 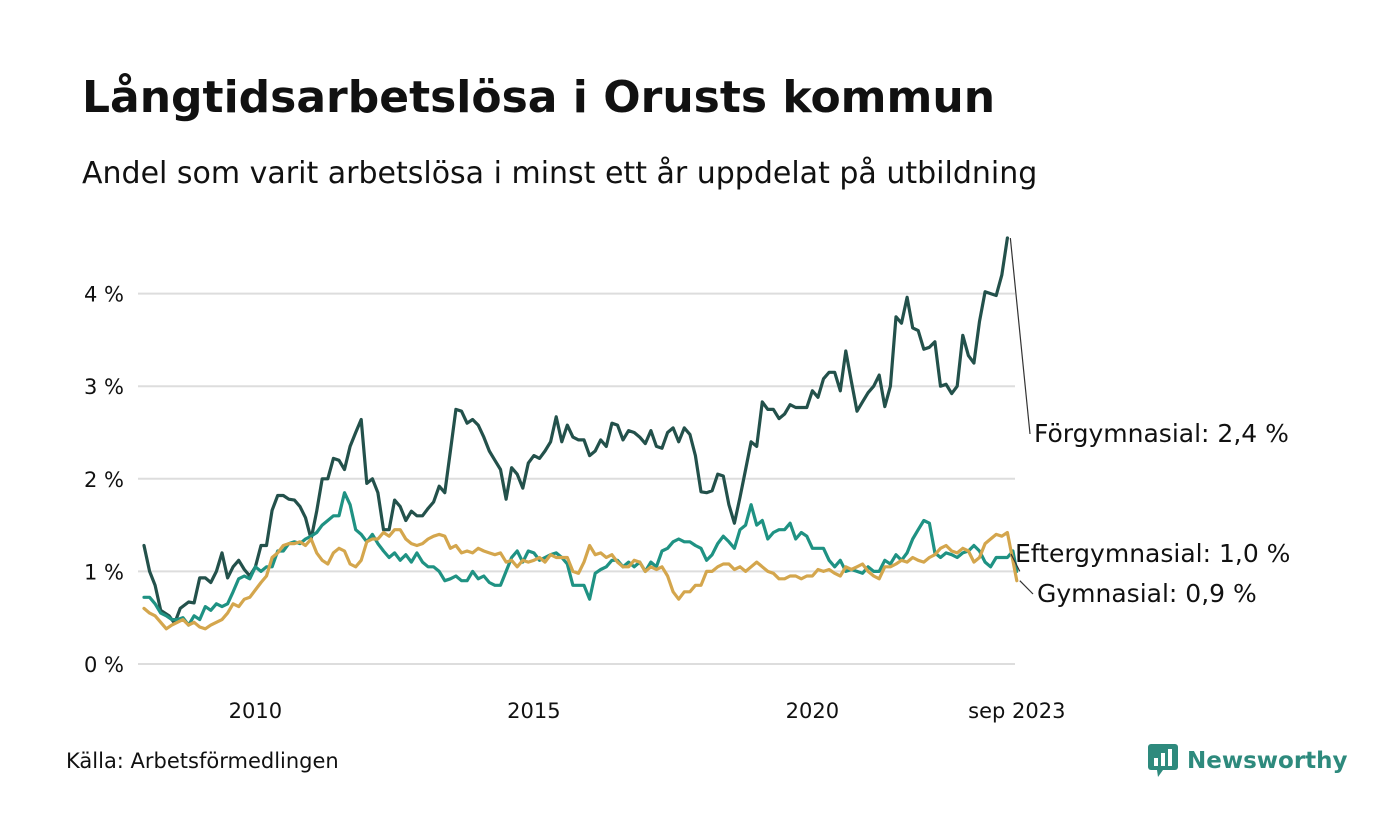 I want to click on x-tick-label: 2010, so click(x=255, y=711).